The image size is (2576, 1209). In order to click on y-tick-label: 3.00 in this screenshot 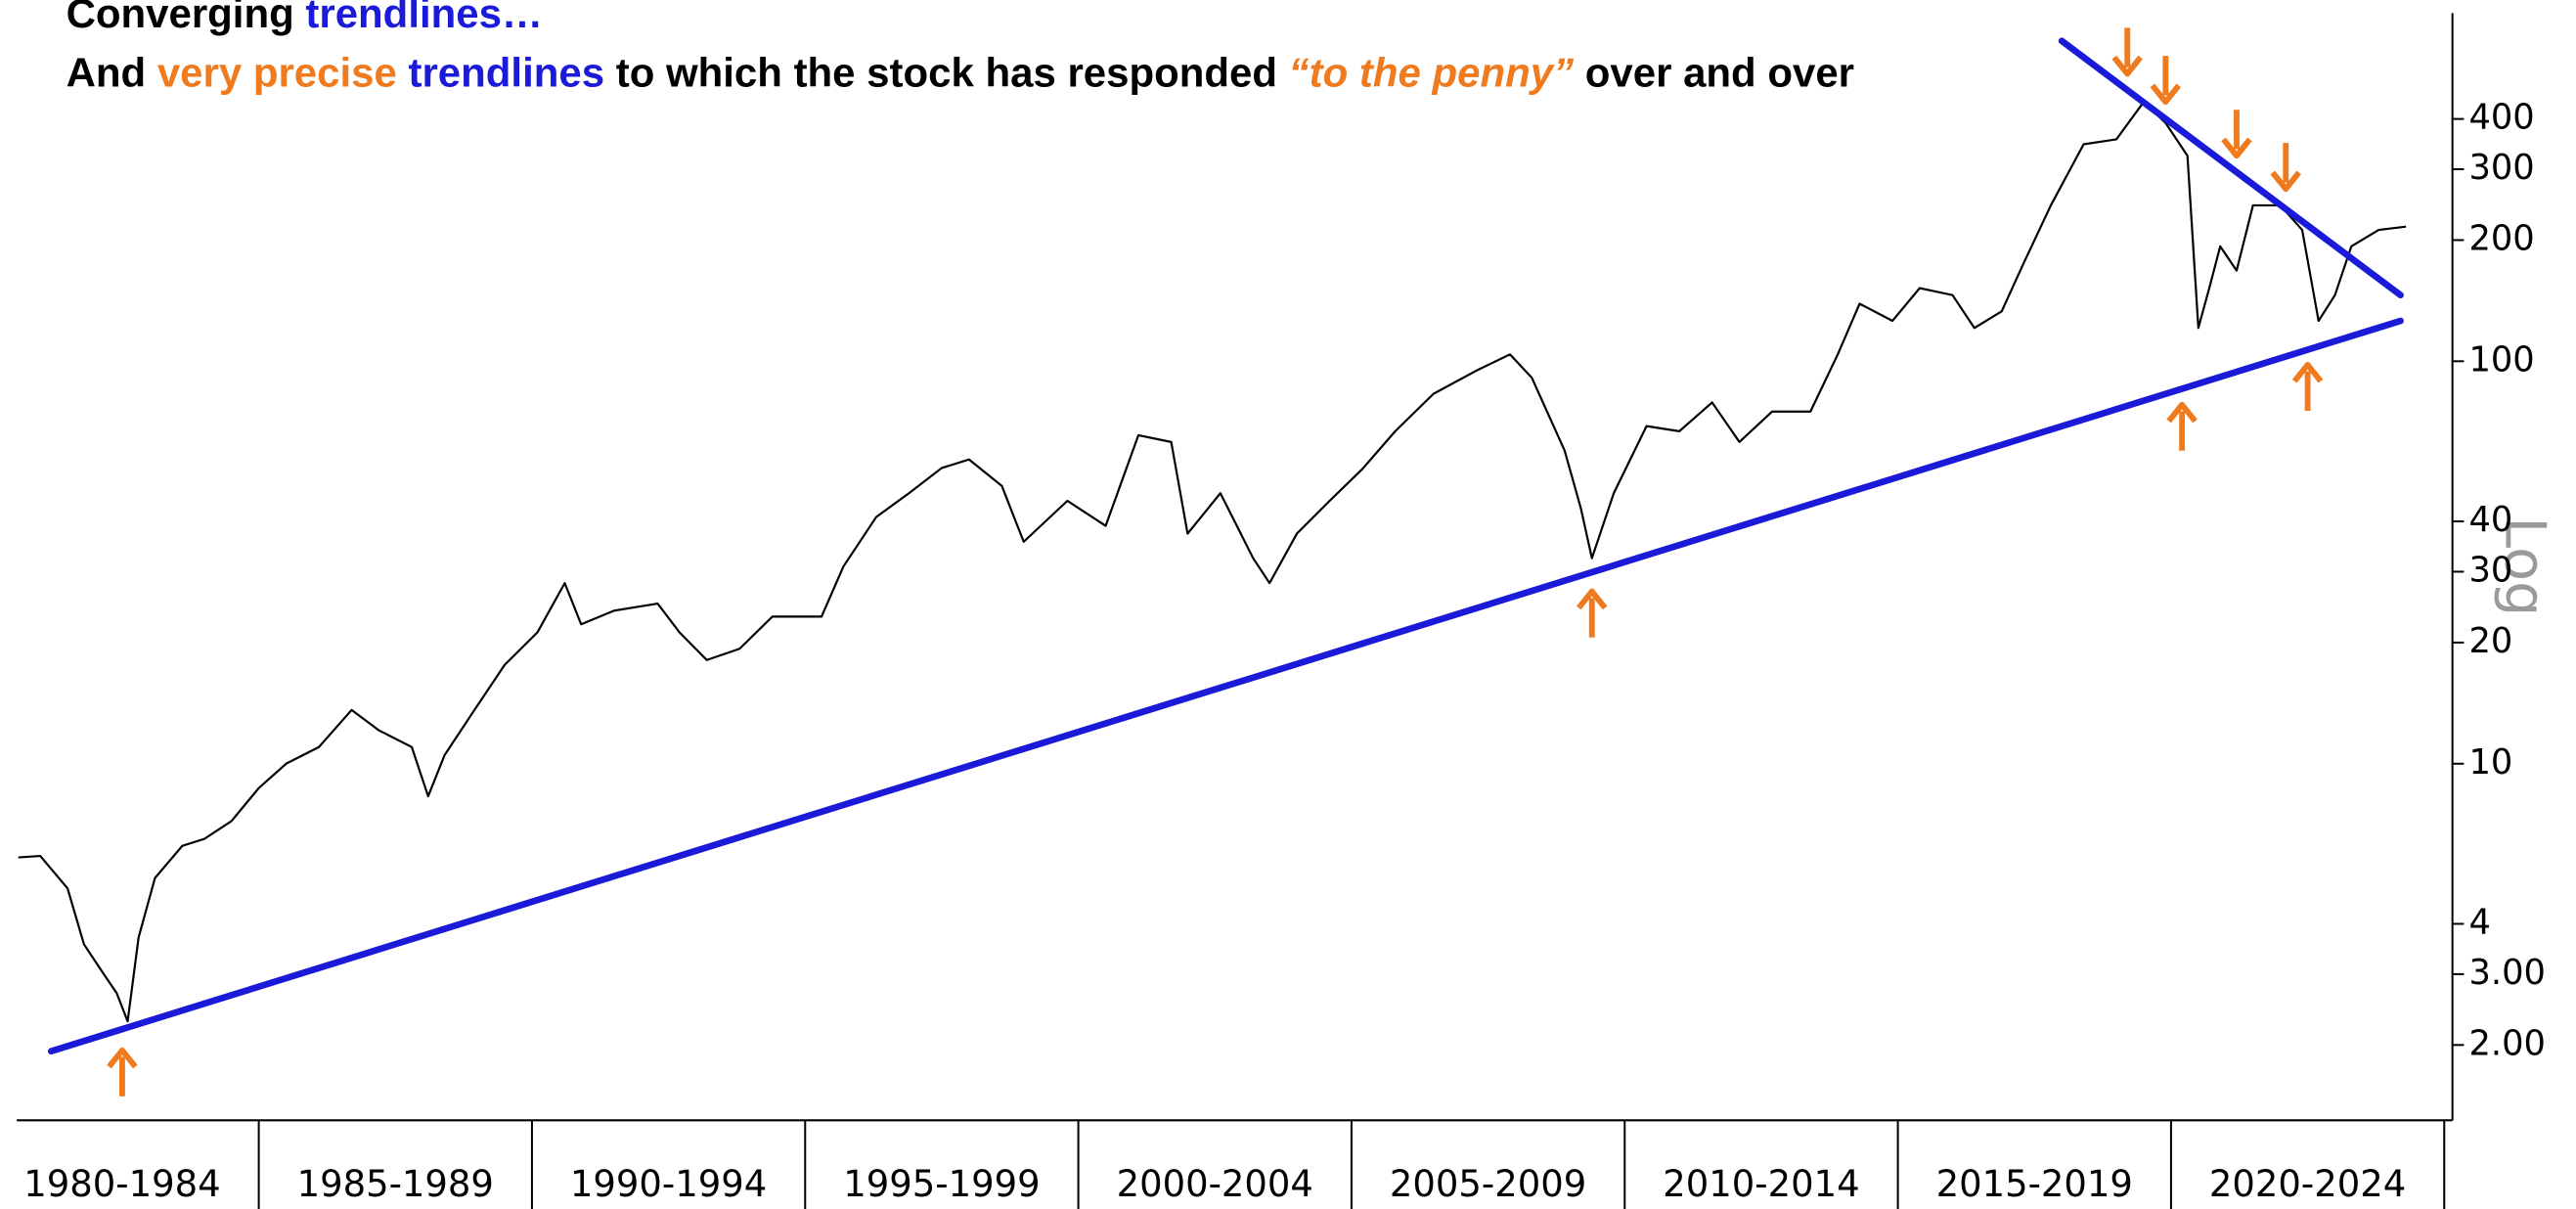, I will do `click(2507, 973)`.